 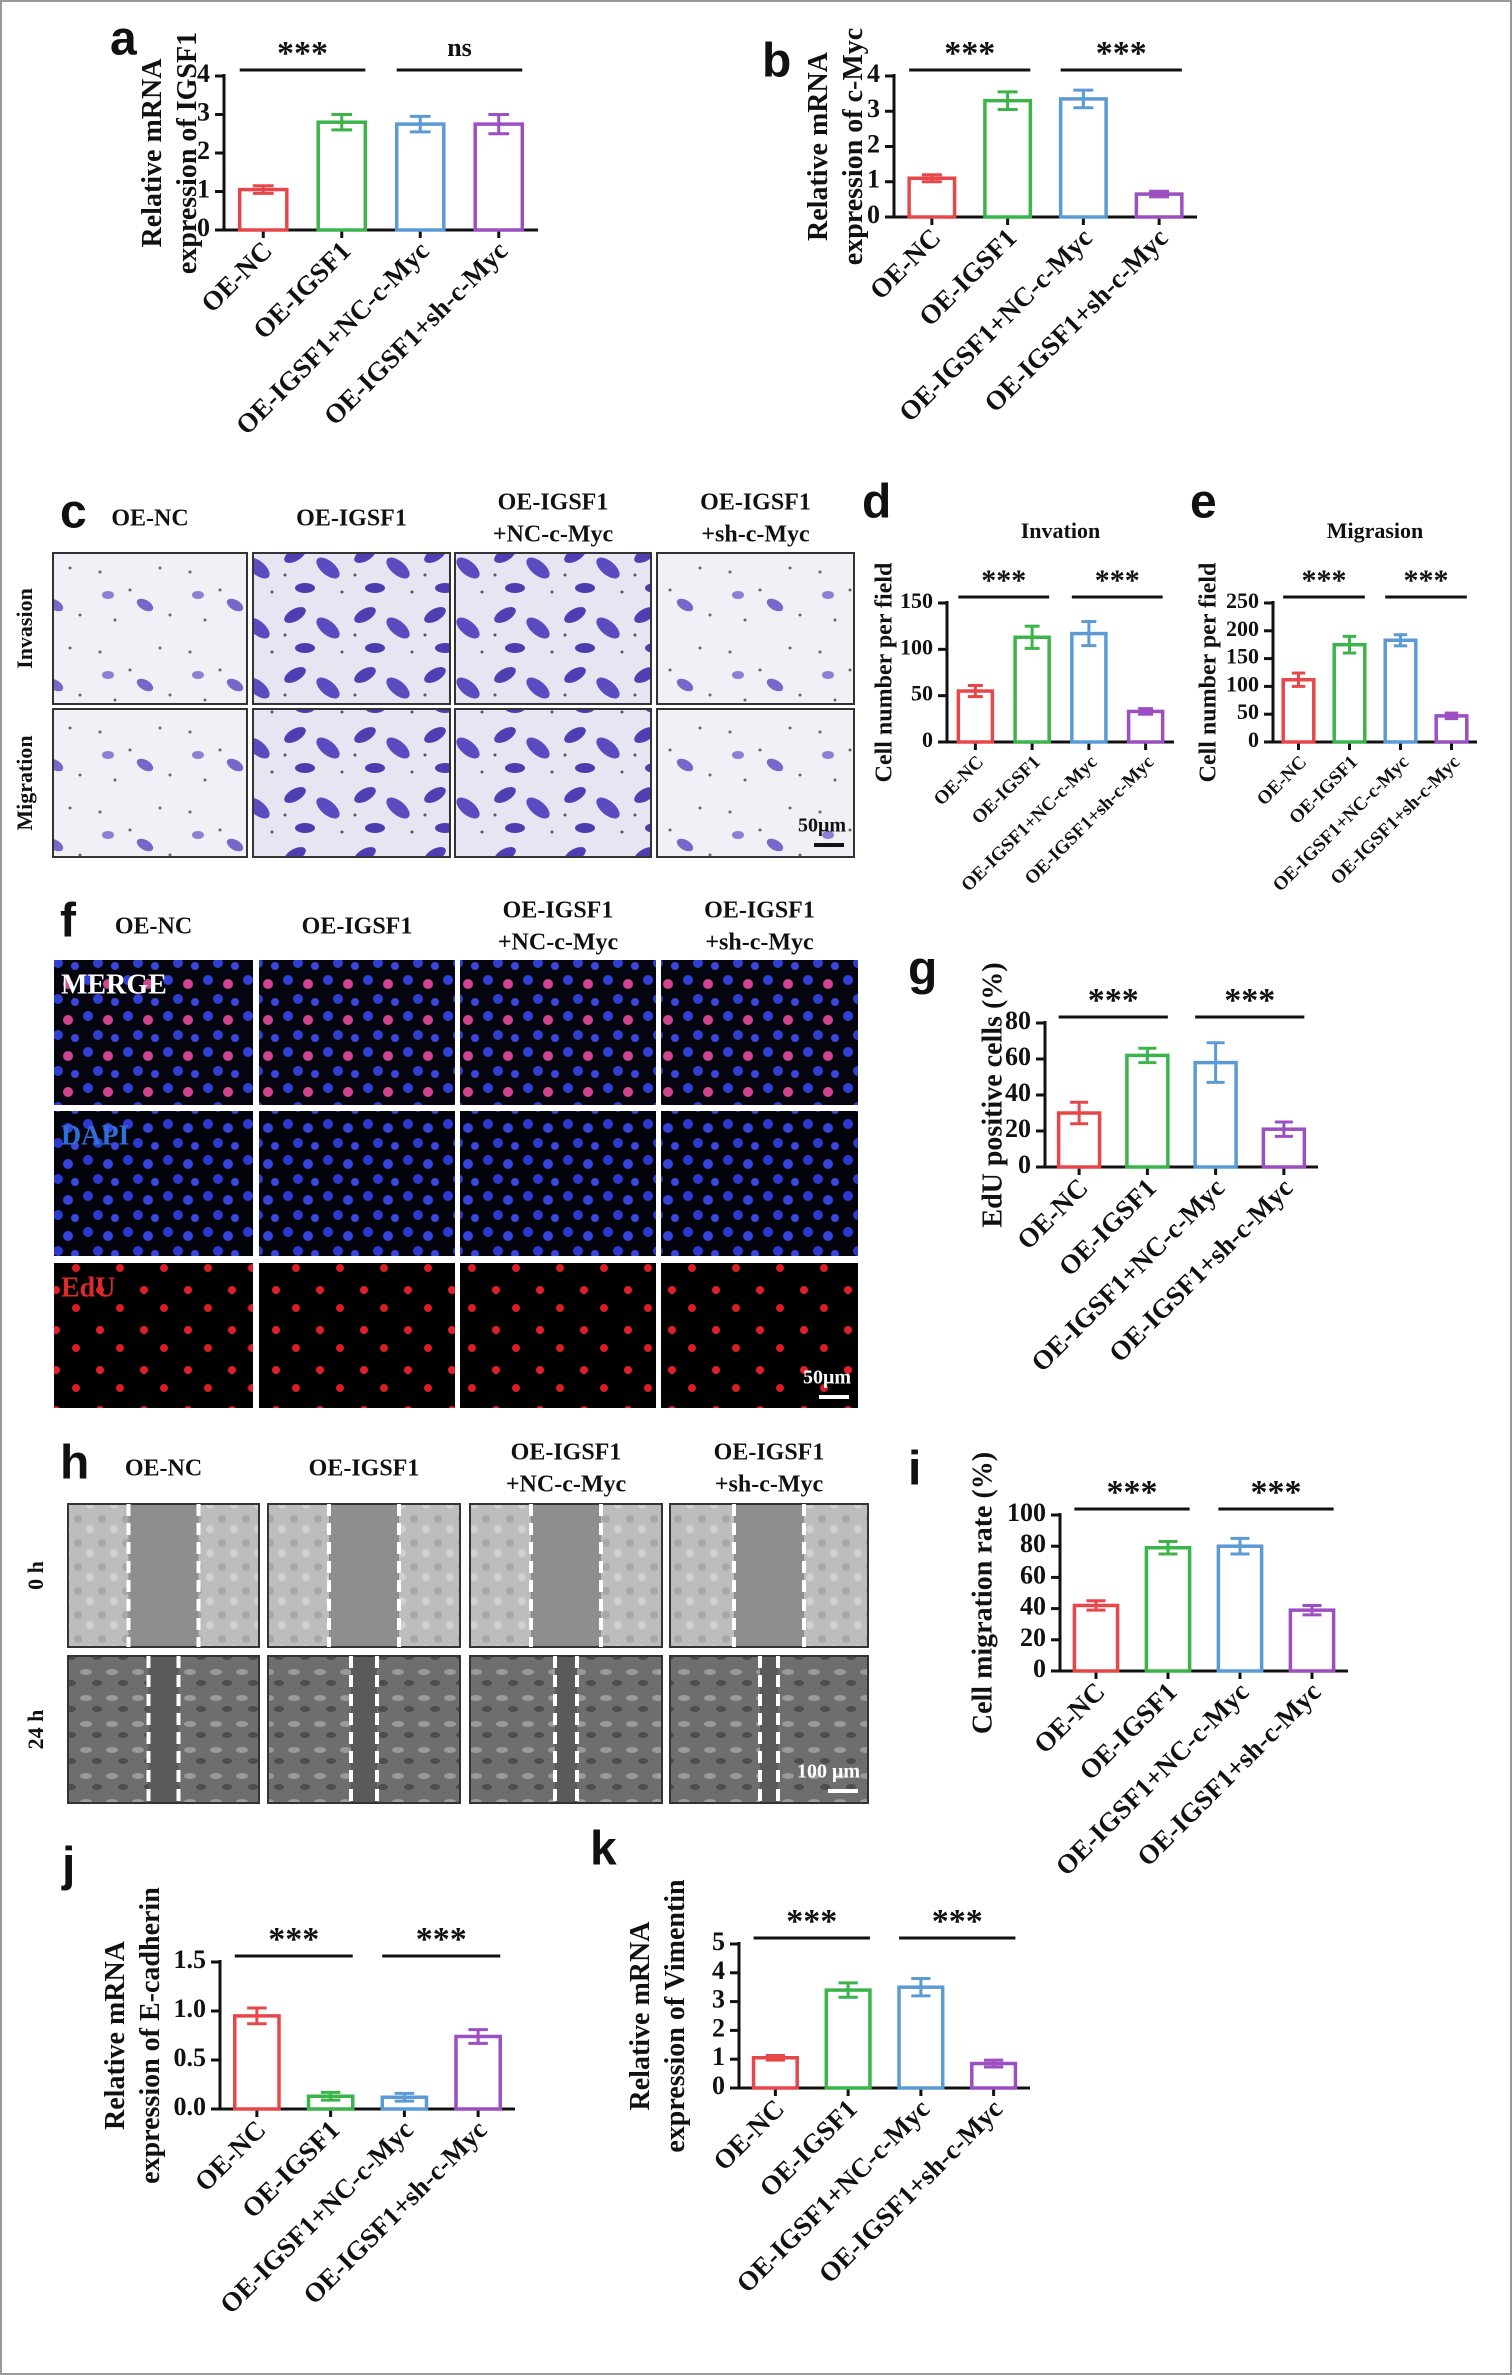 What do you see at coordinates (187, 153) in the screenshot?
I see `y-axis-label: expression of IGSF1` at bounding box center [187, 153].